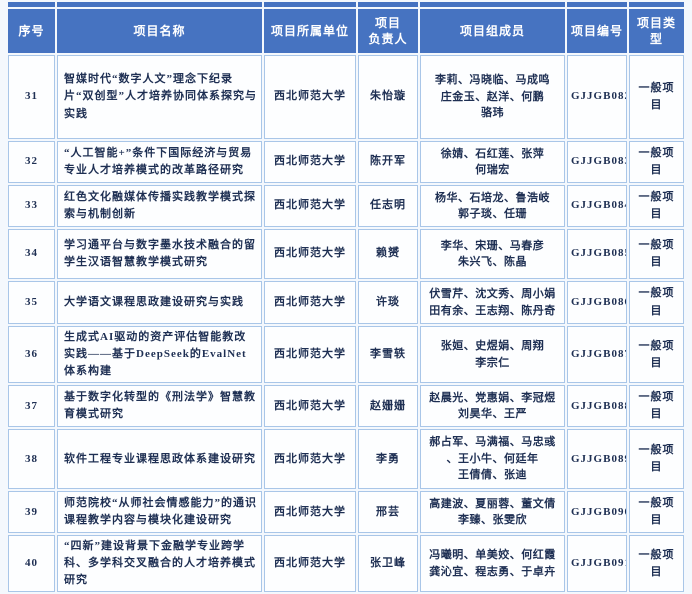 The height and width of the screenshot is (594, 692). Describe the element at coordinates (597, 162) in the screenshot. I see `cell-code: GJJGB083` at that location.